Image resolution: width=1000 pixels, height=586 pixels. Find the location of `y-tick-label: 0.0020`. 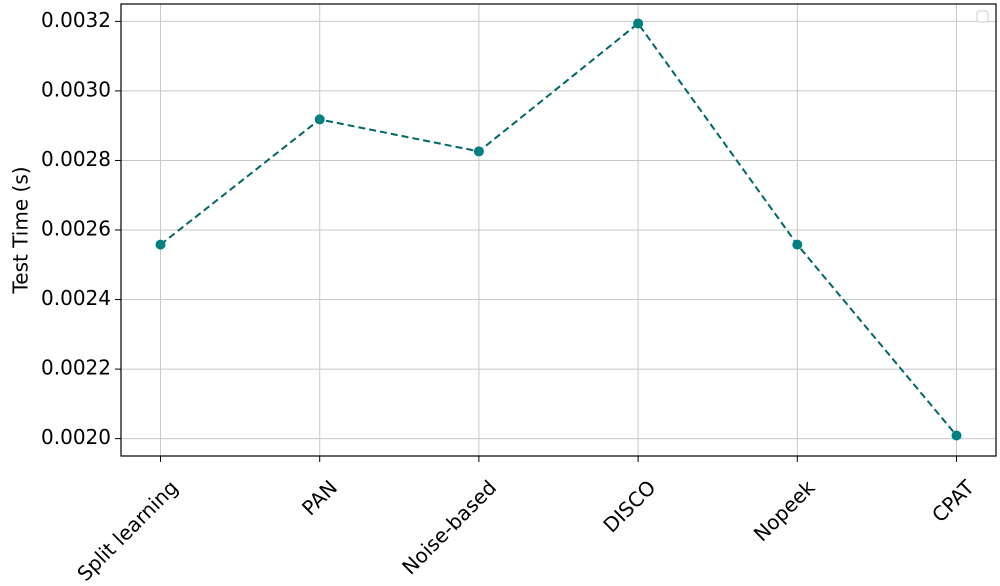

y-tick-label: 0.0020 is located at coordinates (76, 437).